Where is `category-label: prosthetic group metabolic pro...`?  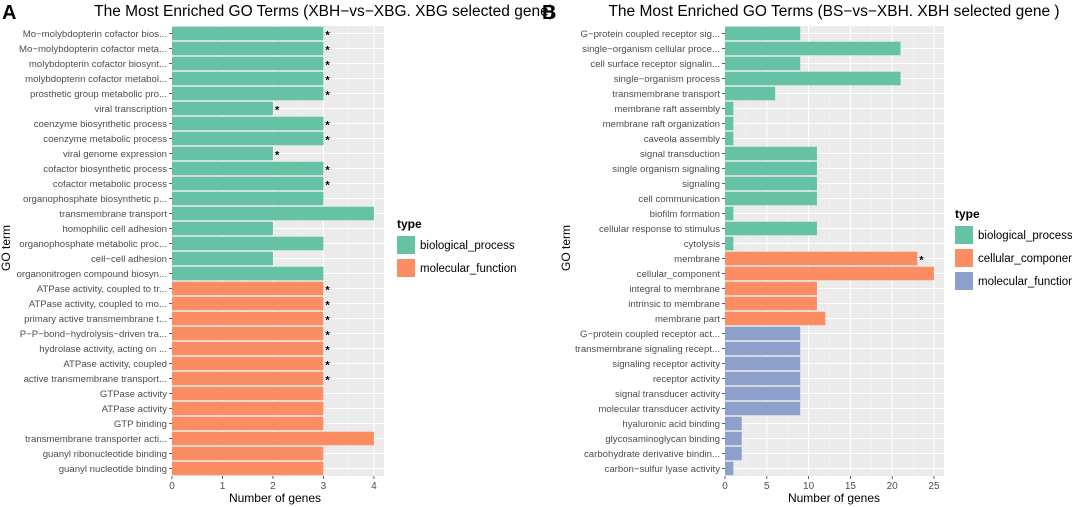
category-label: prosthetic group metabolic pro... is located at coordinates (98, 94).